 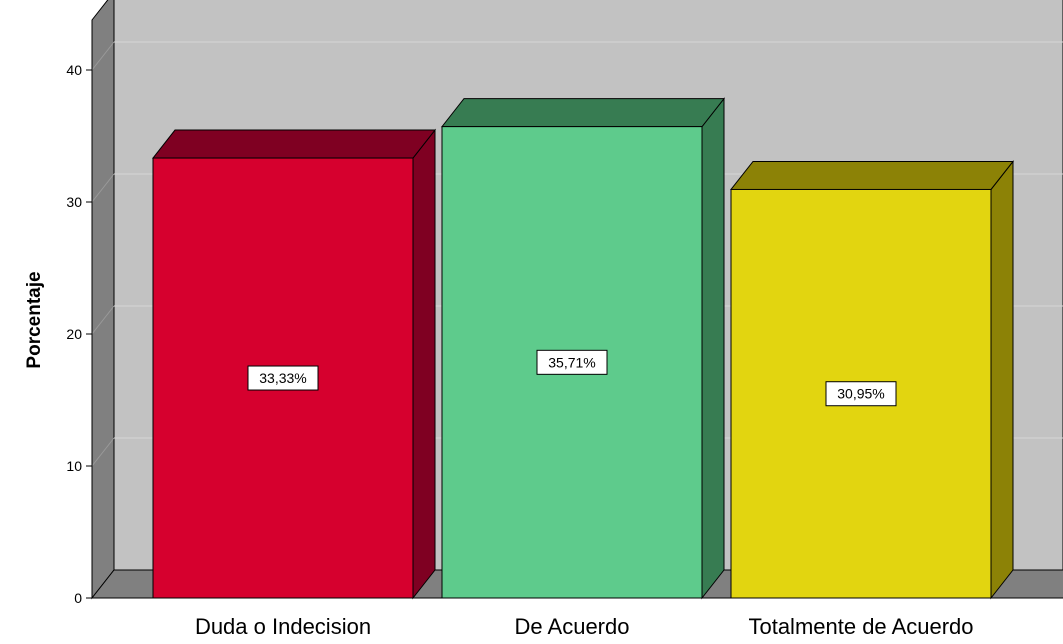 I want to click on x-tick-label: Totalmente de Acuerdo, so click(x=860, y=626).